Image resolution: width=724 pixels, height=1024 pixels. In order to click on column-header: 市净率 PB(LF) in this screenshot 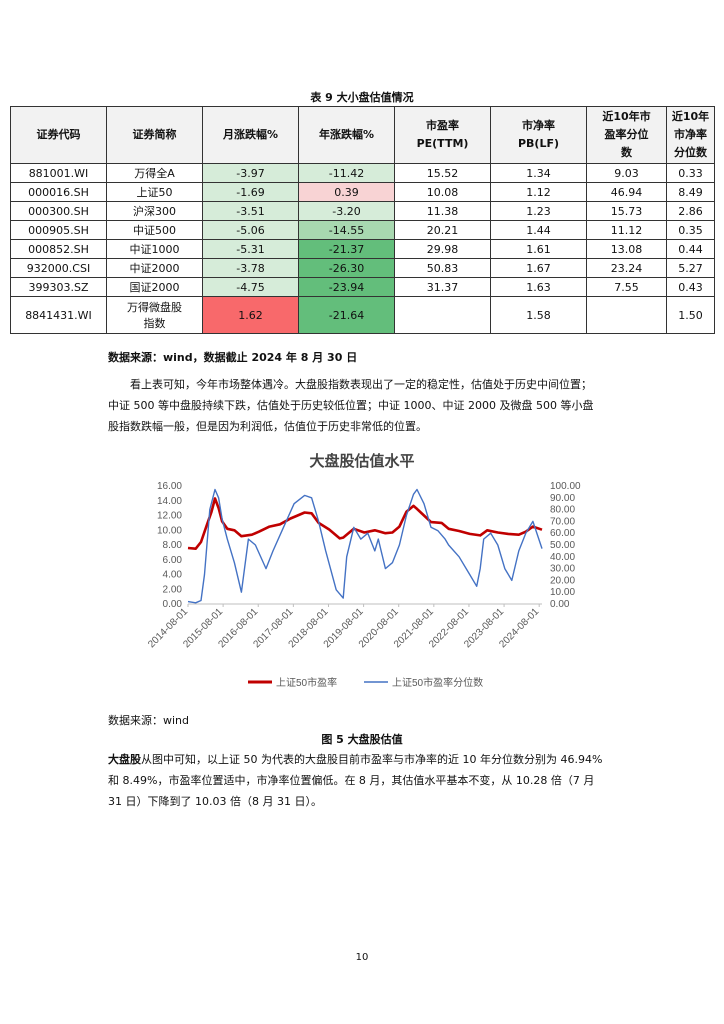, I will do `click(538, 135)`.